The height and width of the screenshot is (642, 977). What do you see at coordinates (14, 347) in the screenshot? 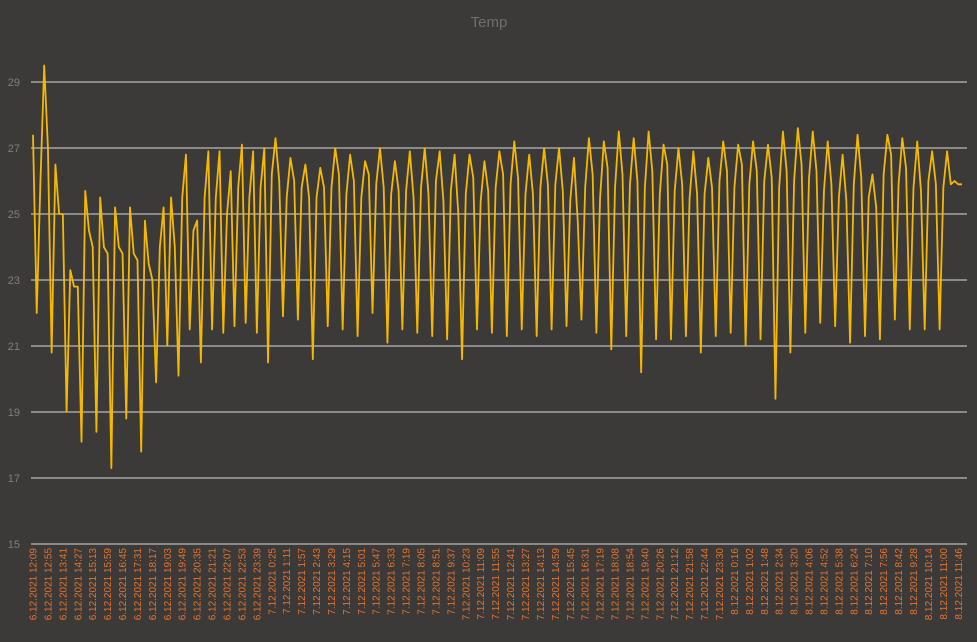
I see `y-tick-label: 21` at bounding box center [14, 347].